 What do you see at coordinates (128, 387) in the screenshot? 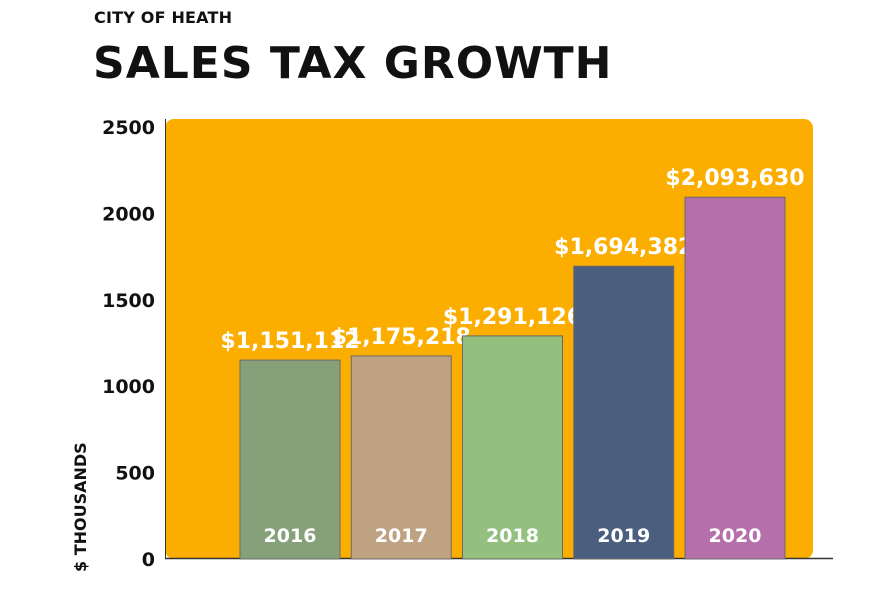
I see `y-tick-label: 1000` at bounding box center [128, 387].